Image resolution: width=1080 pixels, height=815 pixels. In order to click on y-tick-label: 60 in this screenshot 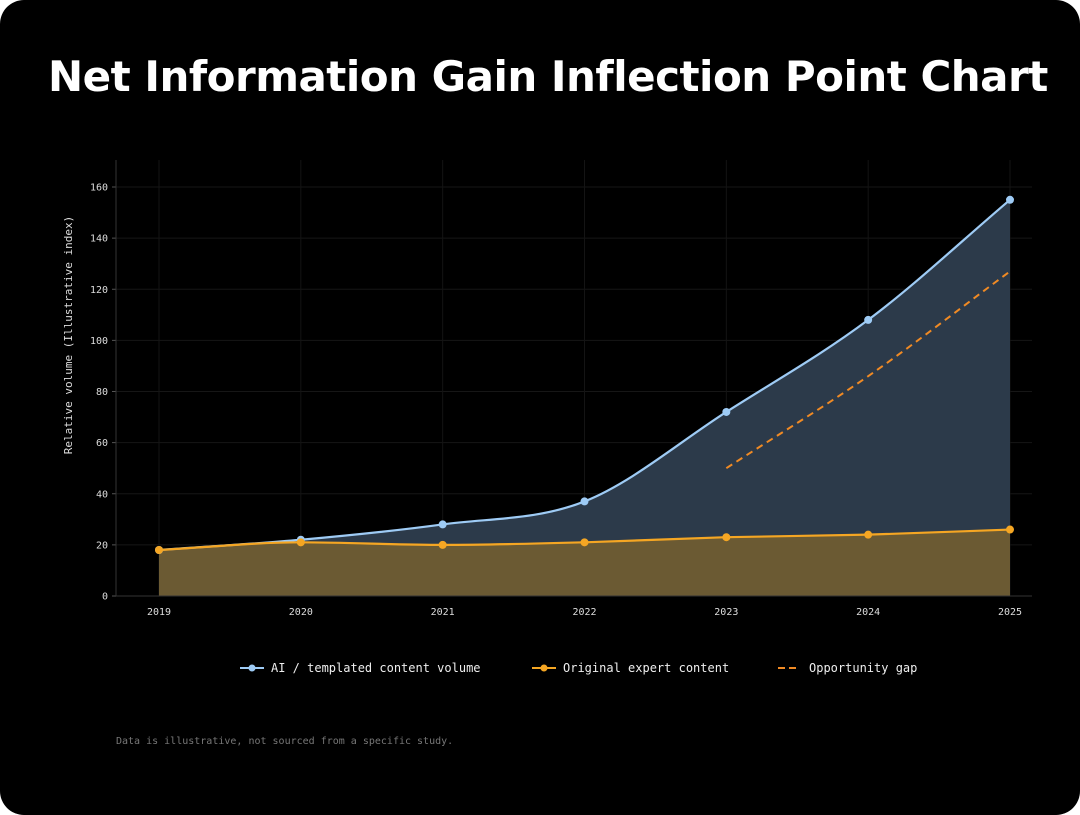, I will do `click(102, 443)`.